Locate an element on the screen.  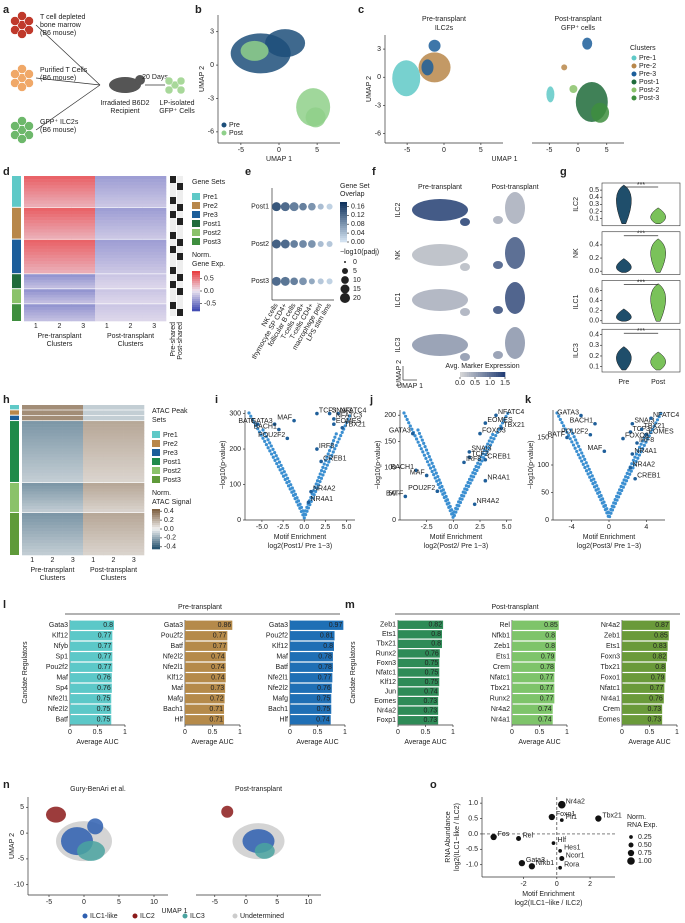
legend-title: Overlap is located at coordinates (352, 194).